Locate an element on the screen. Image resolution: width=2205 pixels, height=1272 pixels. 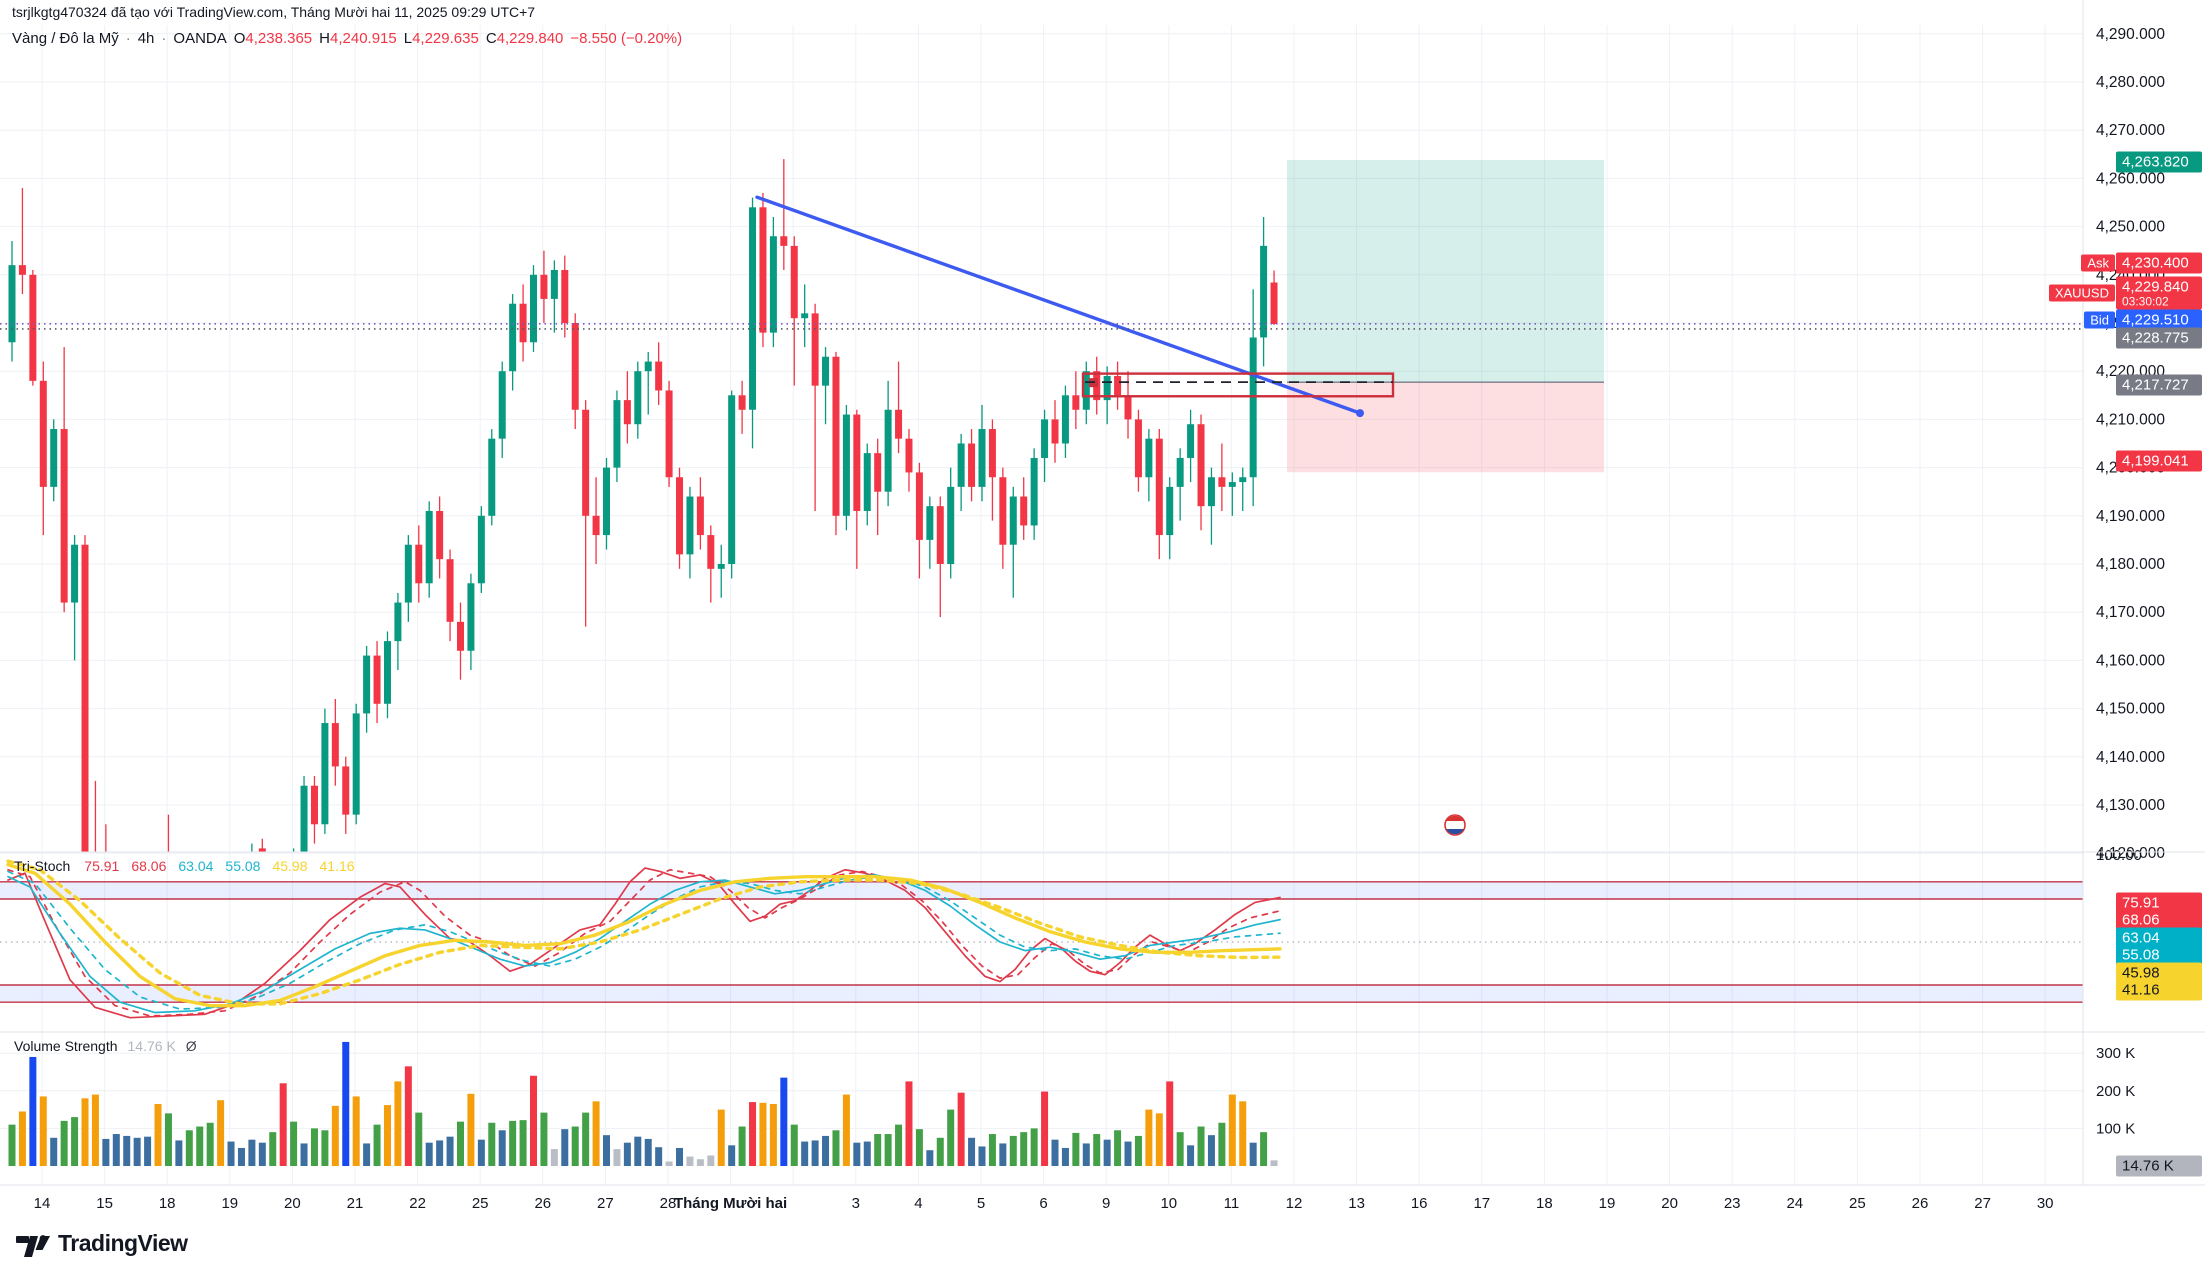
time-tick-label: 20 is located at coordinates (292, 1203).